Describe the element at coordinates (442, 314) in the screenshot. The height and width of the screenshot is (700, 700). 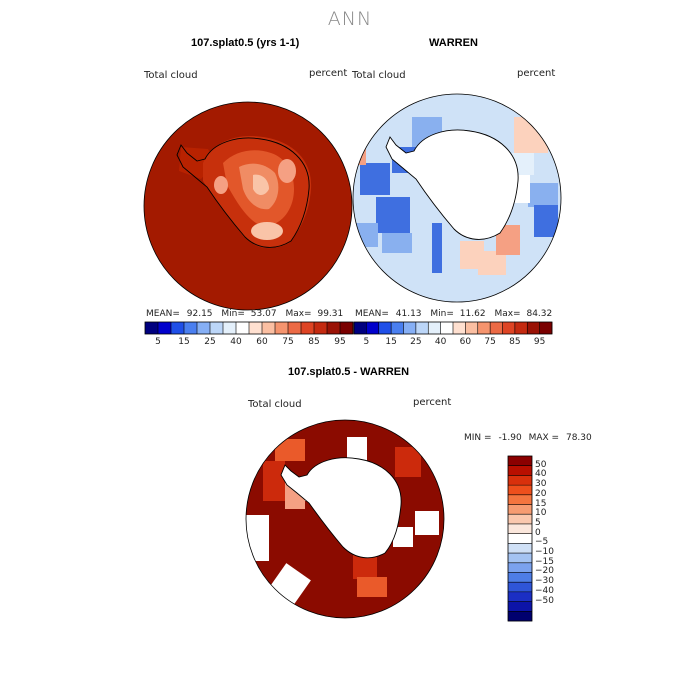
I see `panel2-min-label: Min=` at that location.